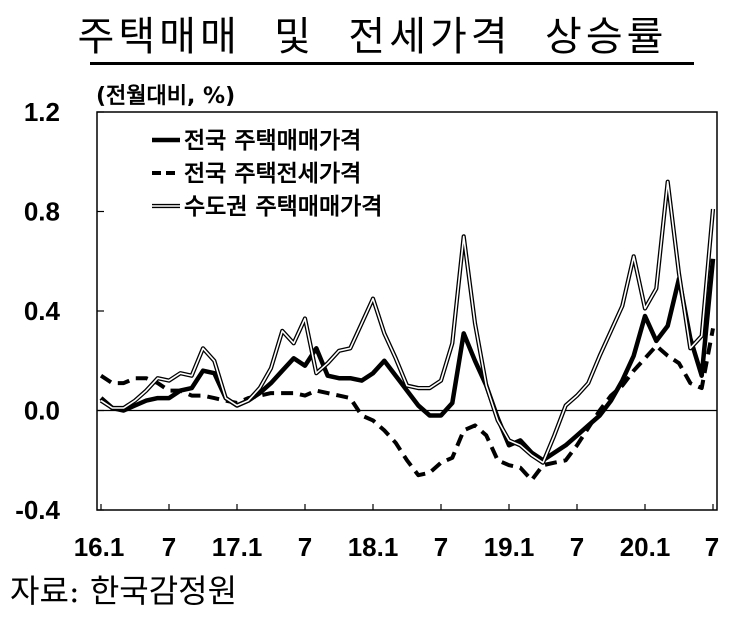  Describe the element at coordinates (166, 96) in the screenshot. I see `unit-label: (전월대비, %)` at that location.